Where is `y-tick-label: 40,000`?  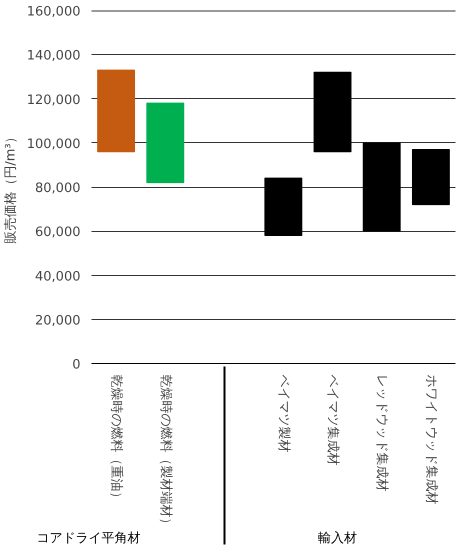
y-tick-label: 40,000 is located at coordinates (58, 276).